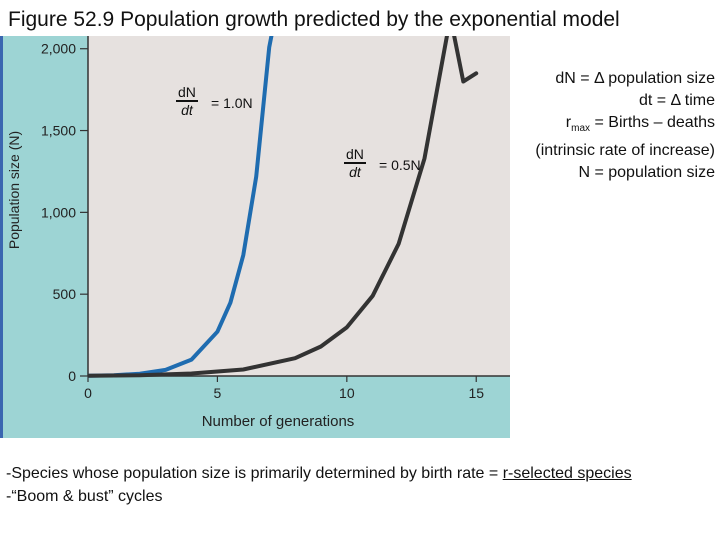  I want to click on y-tick-label: 1,500, so click(58, 131).